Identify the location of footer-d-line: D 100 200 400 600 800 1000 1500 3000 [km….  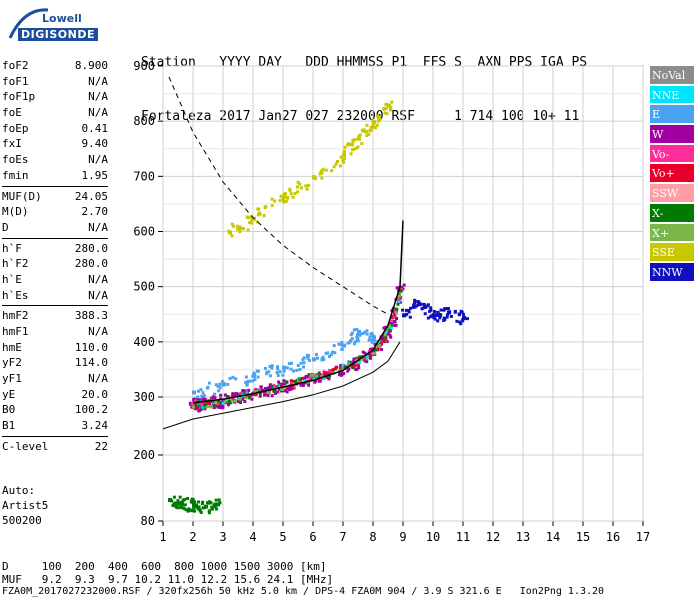
(164, 566).